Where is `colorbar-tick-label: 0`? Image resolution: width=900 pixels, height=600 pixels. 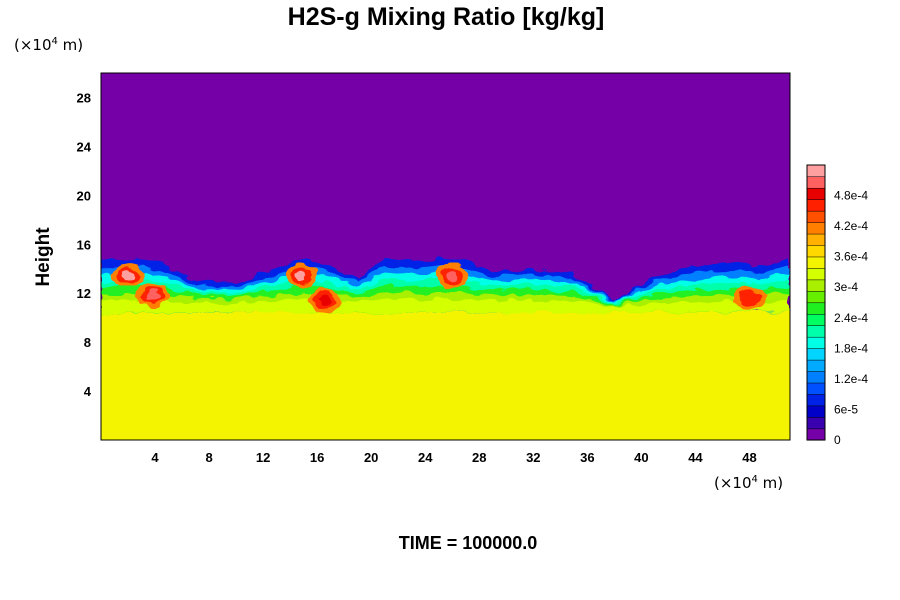 colorbar-tick-label: 0 is located at coordinates (837, 440).